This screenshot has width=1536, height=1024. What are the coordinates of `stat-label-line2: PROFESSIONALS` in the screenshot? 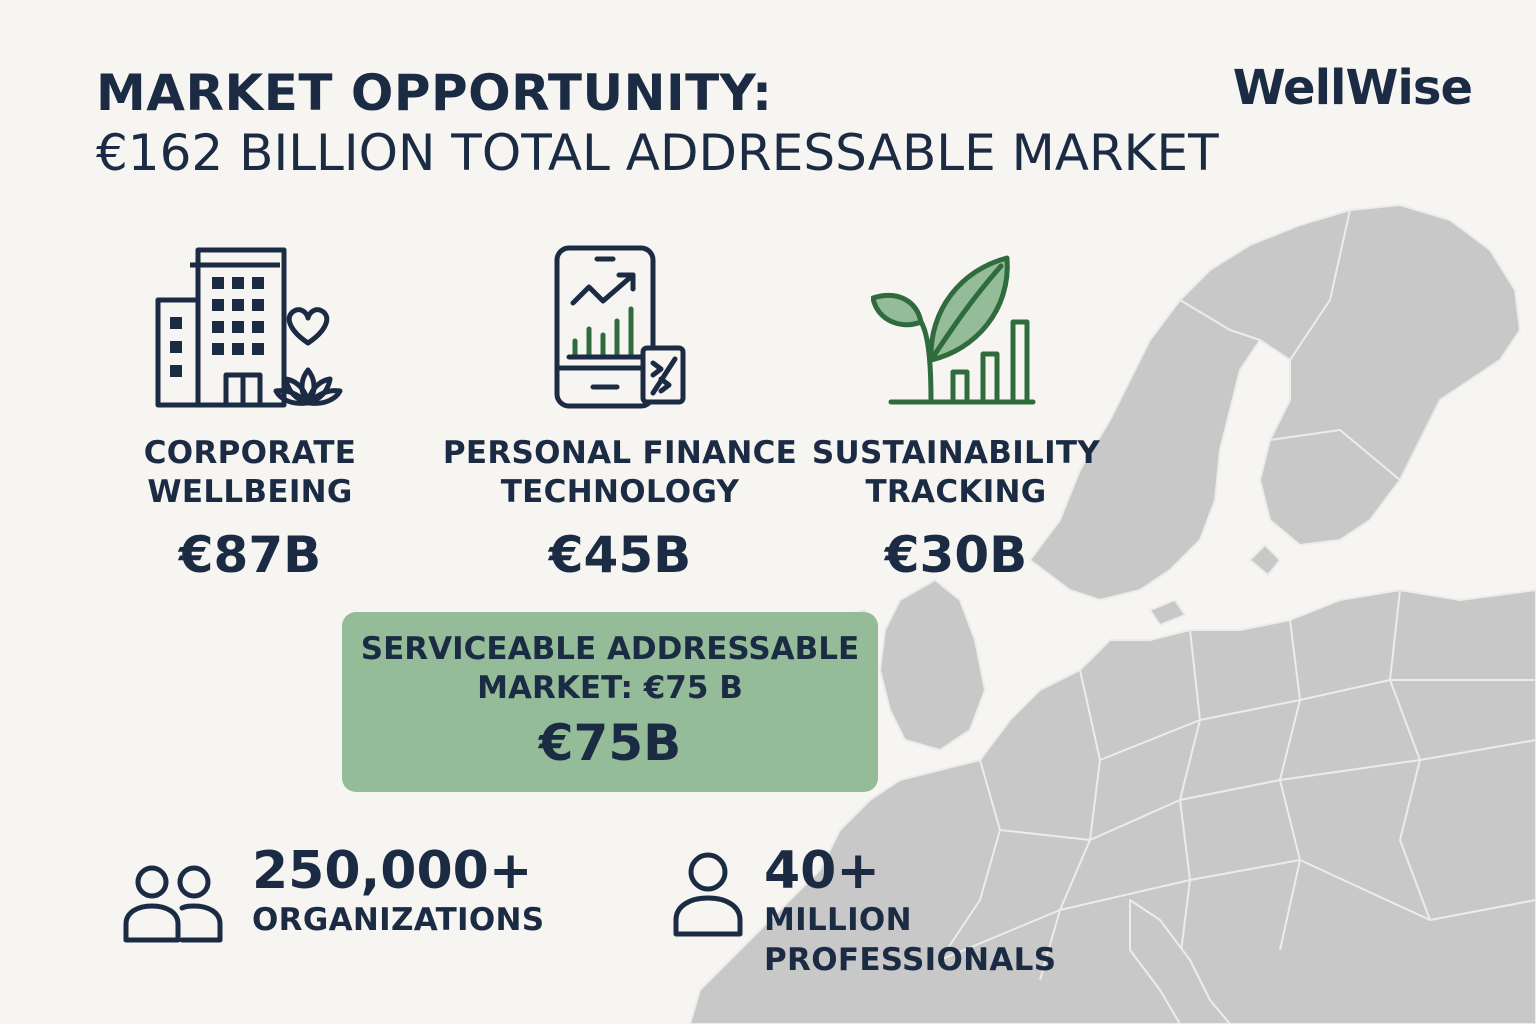 It's located at (910, 960).